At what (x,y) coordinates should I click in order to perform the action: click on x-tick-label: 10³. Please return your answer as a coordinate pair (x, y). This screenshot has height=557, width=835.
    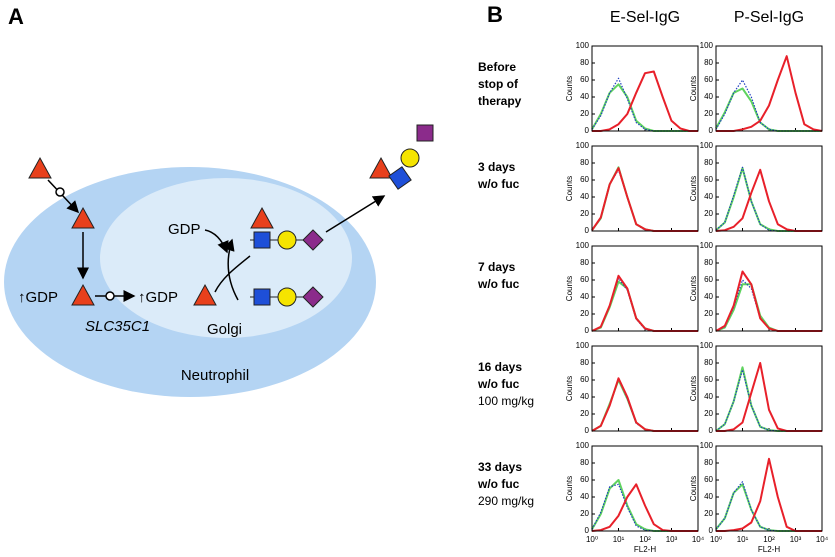
    Looking at the image, I should click on (796, 539).